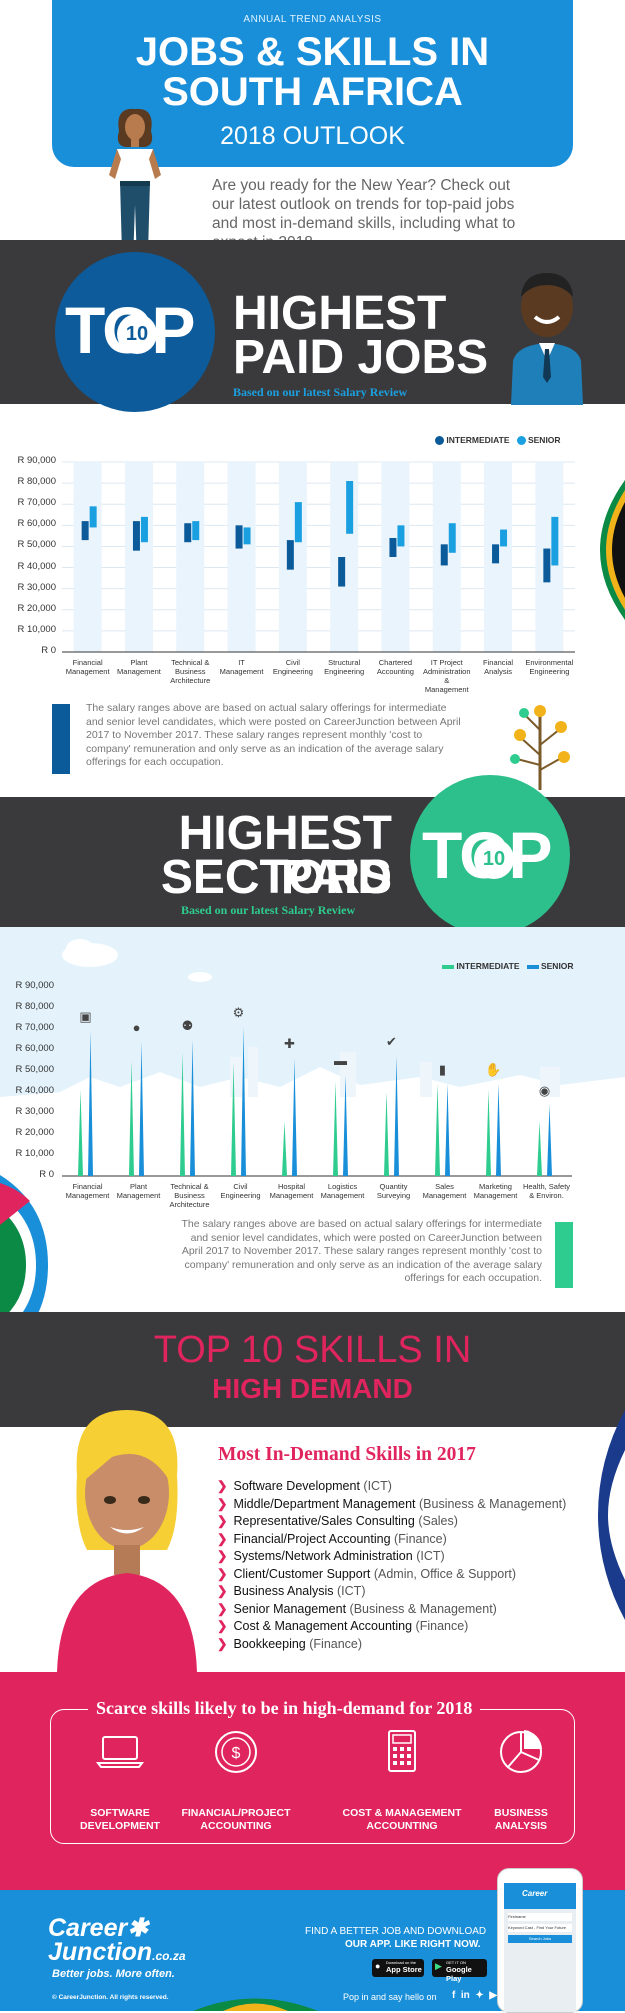 Image resolution: width=625 pixels, height=2013 pixels. I want to click on sectors-legend: INTERMEDIATE SENIOR, so click(508, 966).